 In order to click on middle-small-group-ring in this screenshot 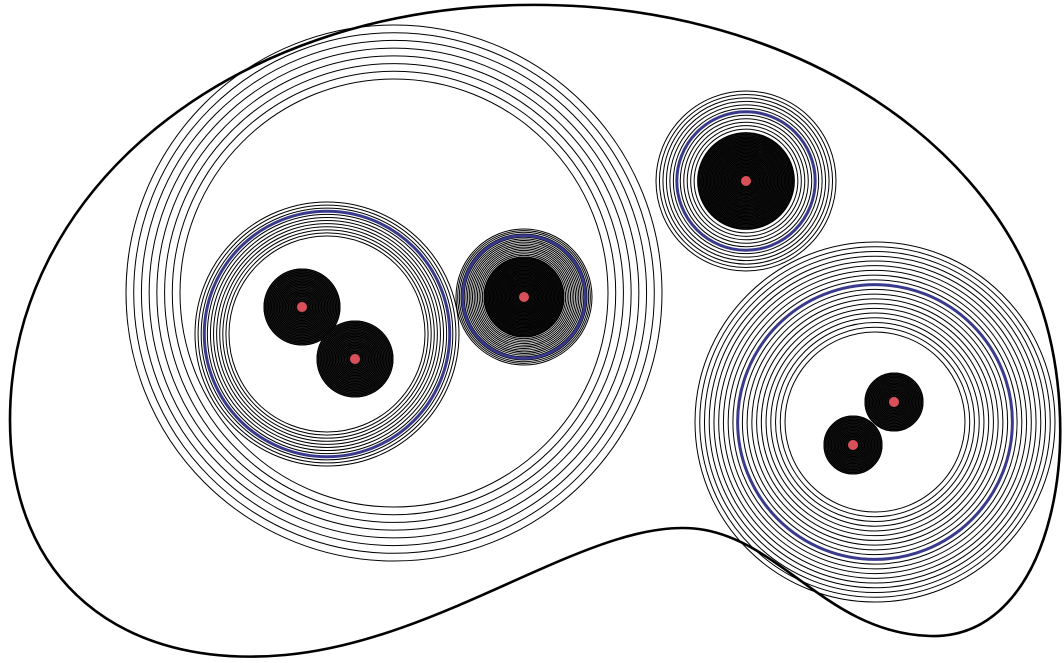, I will do `click(524, 297)`.